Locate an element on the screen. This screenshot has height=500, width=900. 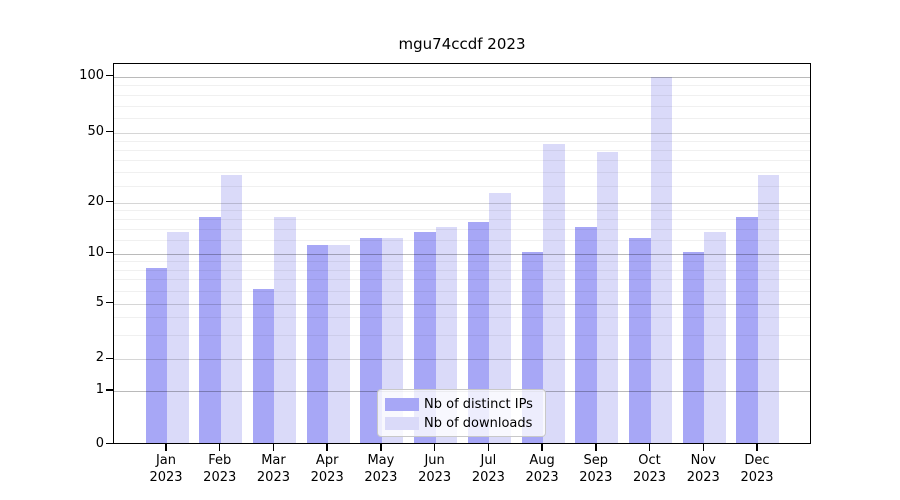
x-tick-label: May 2023 is located at coordinates (381, 469).